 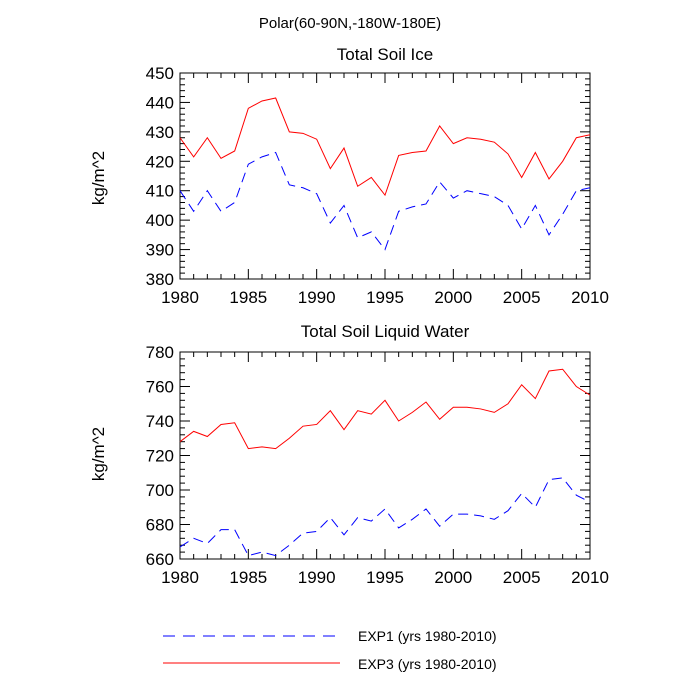 I want to click on soil-liquid-water-x-tick-label: 1985, so click(x=248, y=577).